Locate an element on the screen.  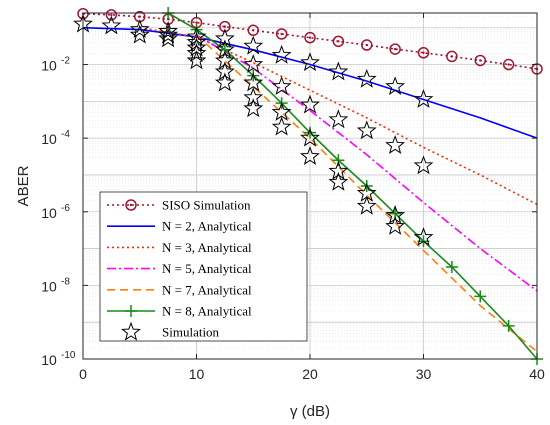
legend-item: Simulation is located at coordinates (170, 331).